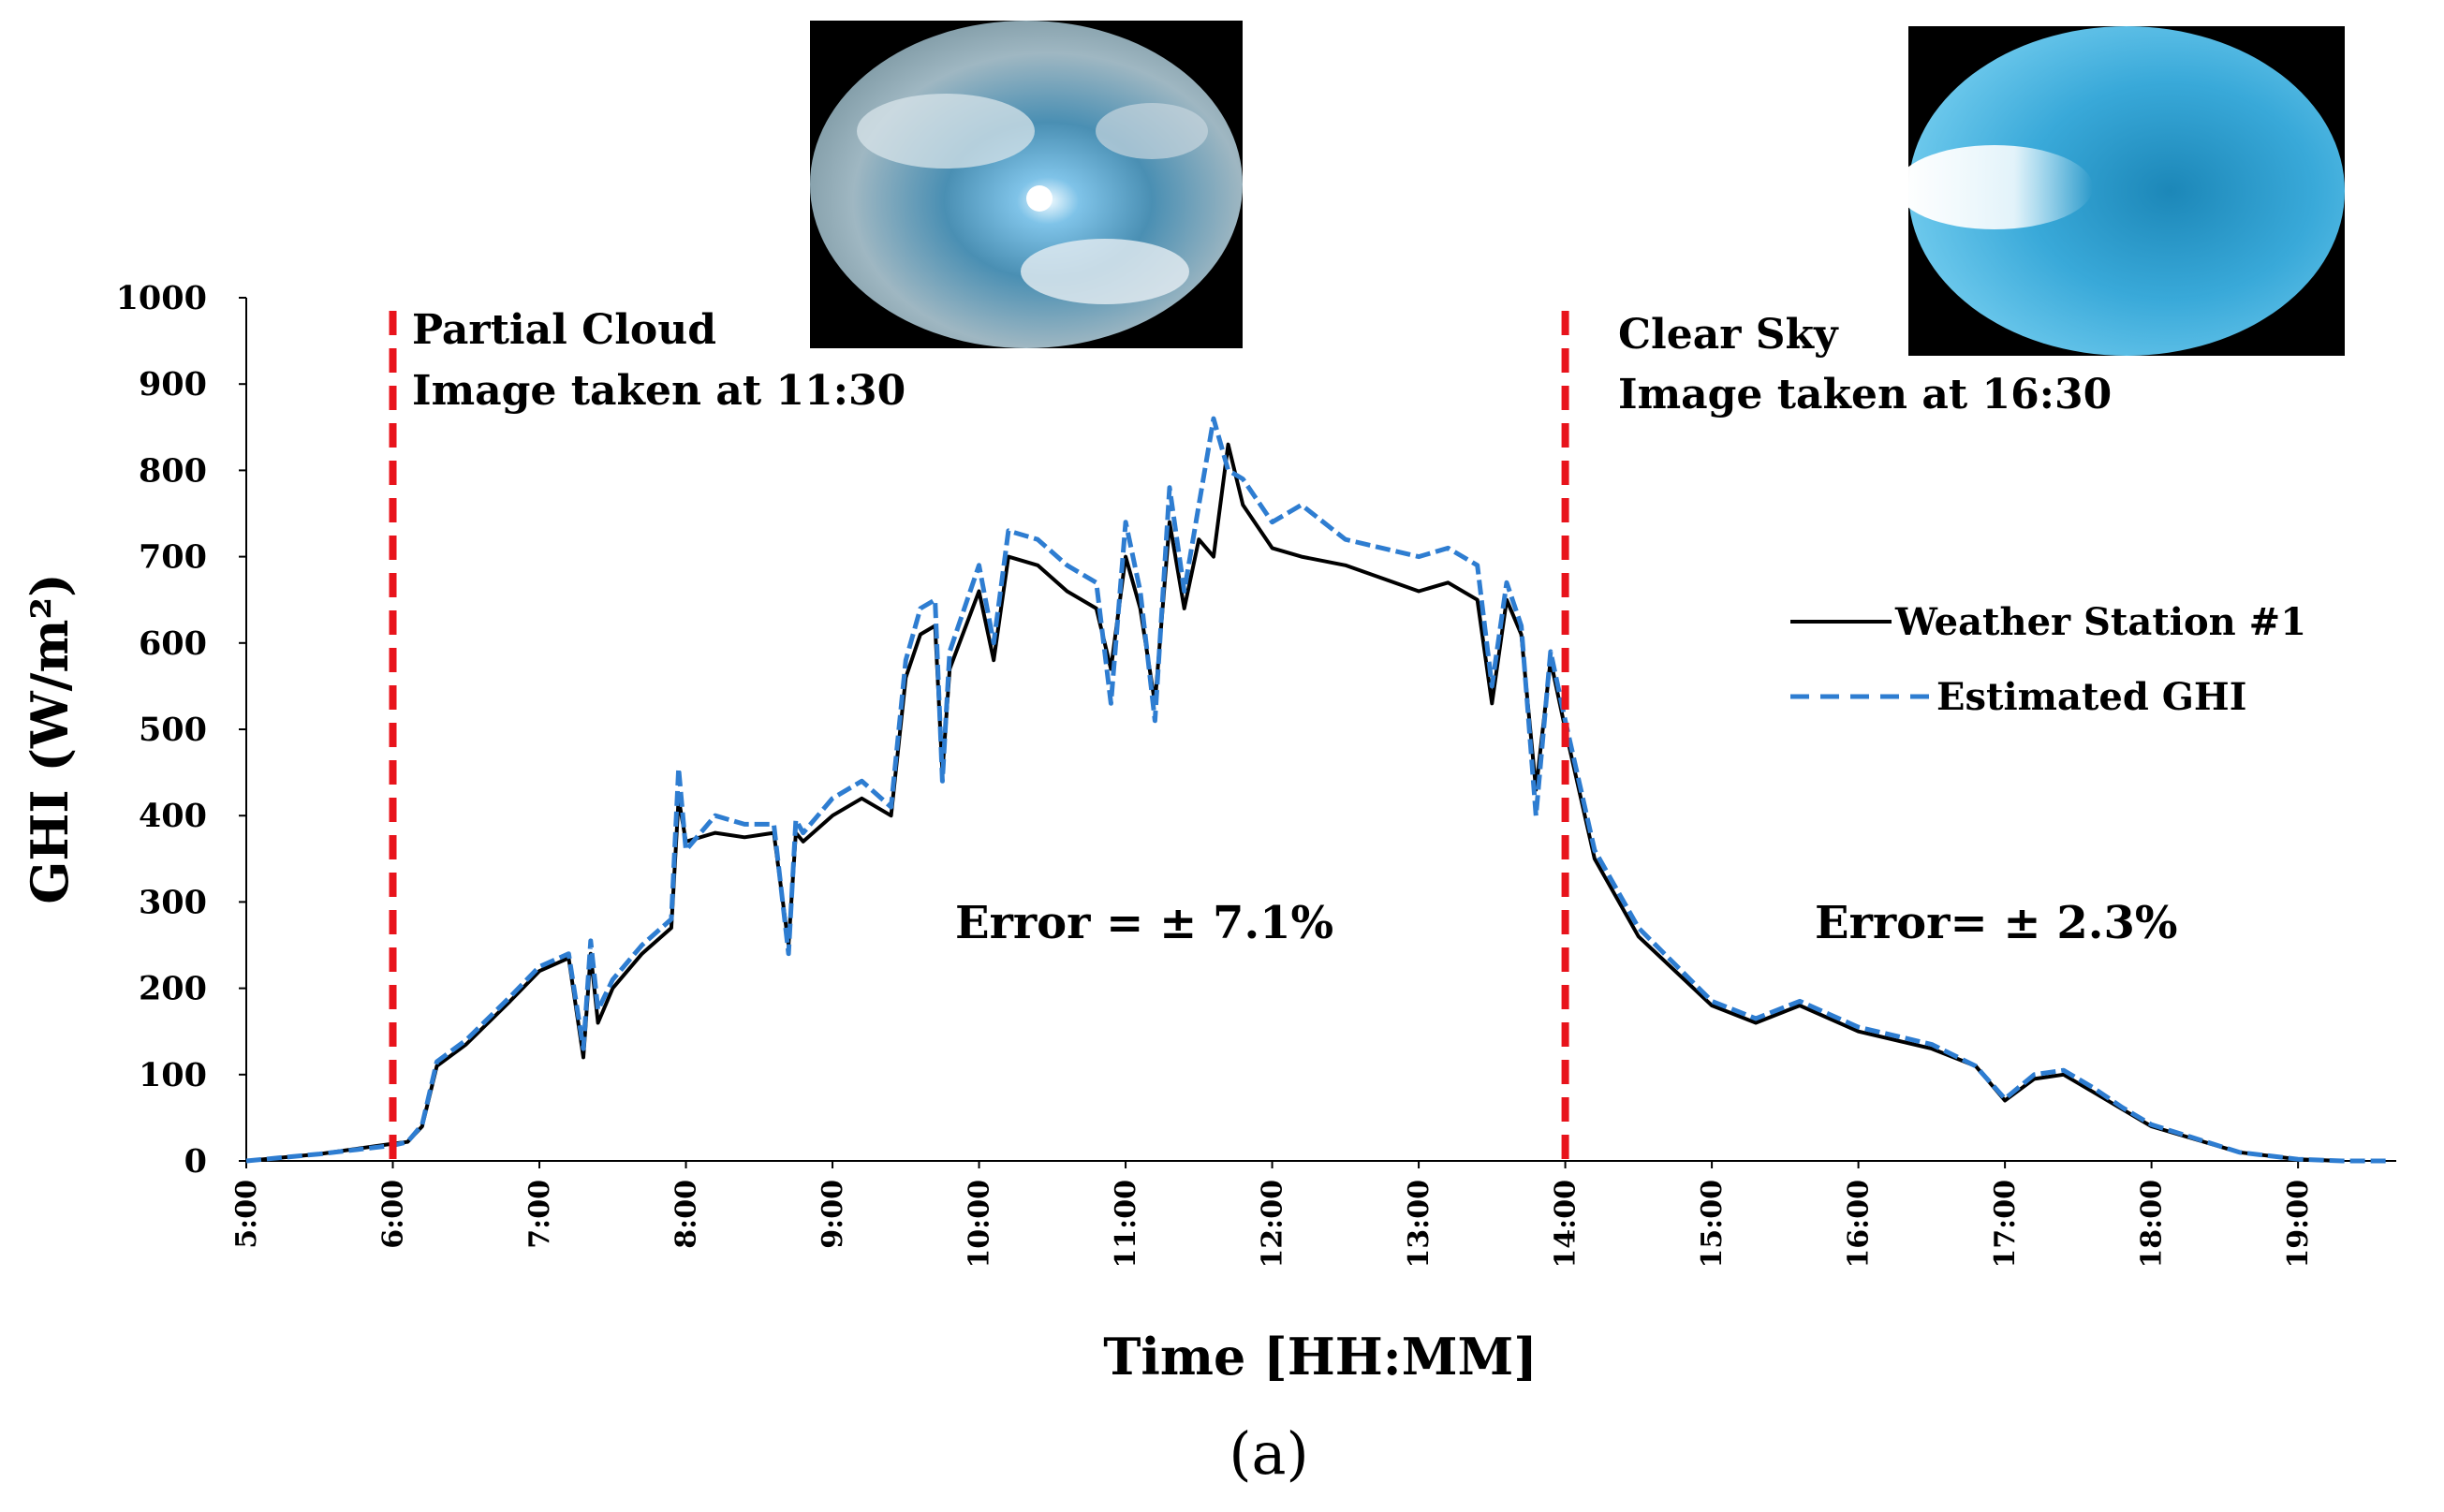 This screenshot has width=2444, height=1512. Describe the element at coordinates (195, 1161) in the screenshot. I see `y-tick-label: 0` at that location.